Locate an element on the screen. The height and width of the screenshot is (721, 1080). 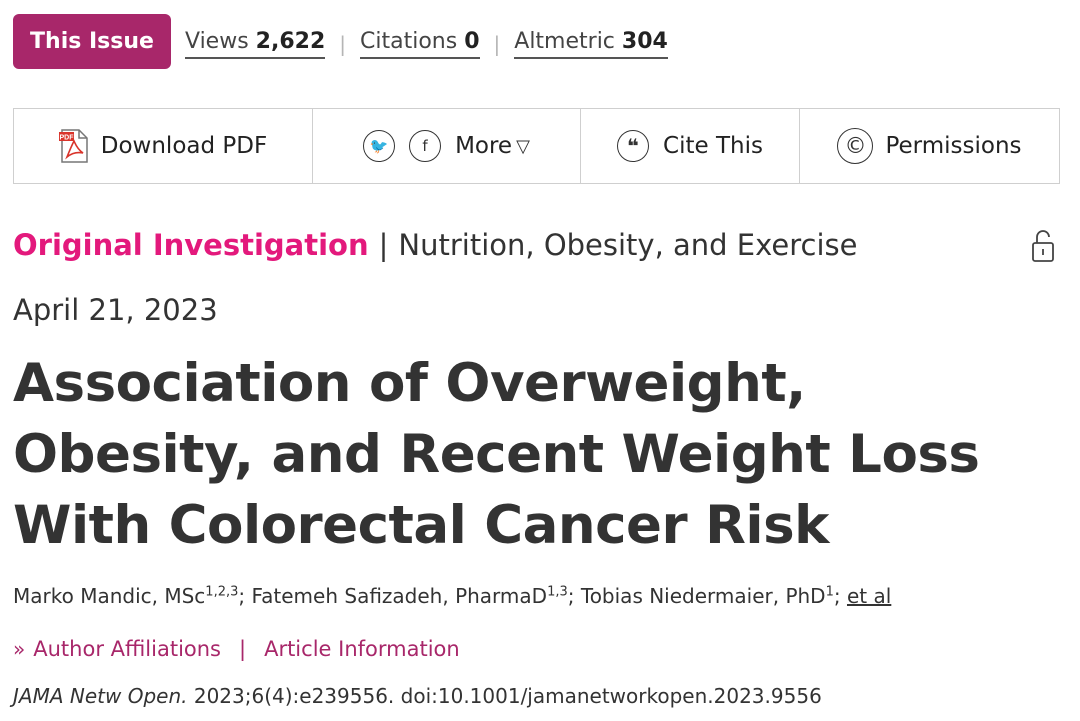
toolbar-share-cell: 🐦 f More ▽ is located at coordinates (447, 146).